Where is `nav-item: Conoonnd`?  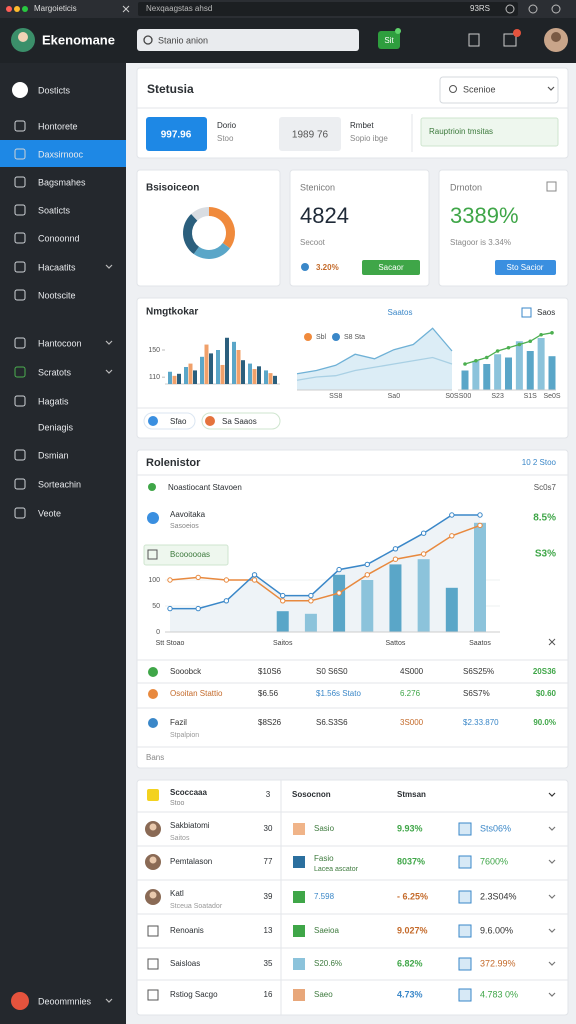
nav-item: Conoonnd is located at coordinates (59, 238).